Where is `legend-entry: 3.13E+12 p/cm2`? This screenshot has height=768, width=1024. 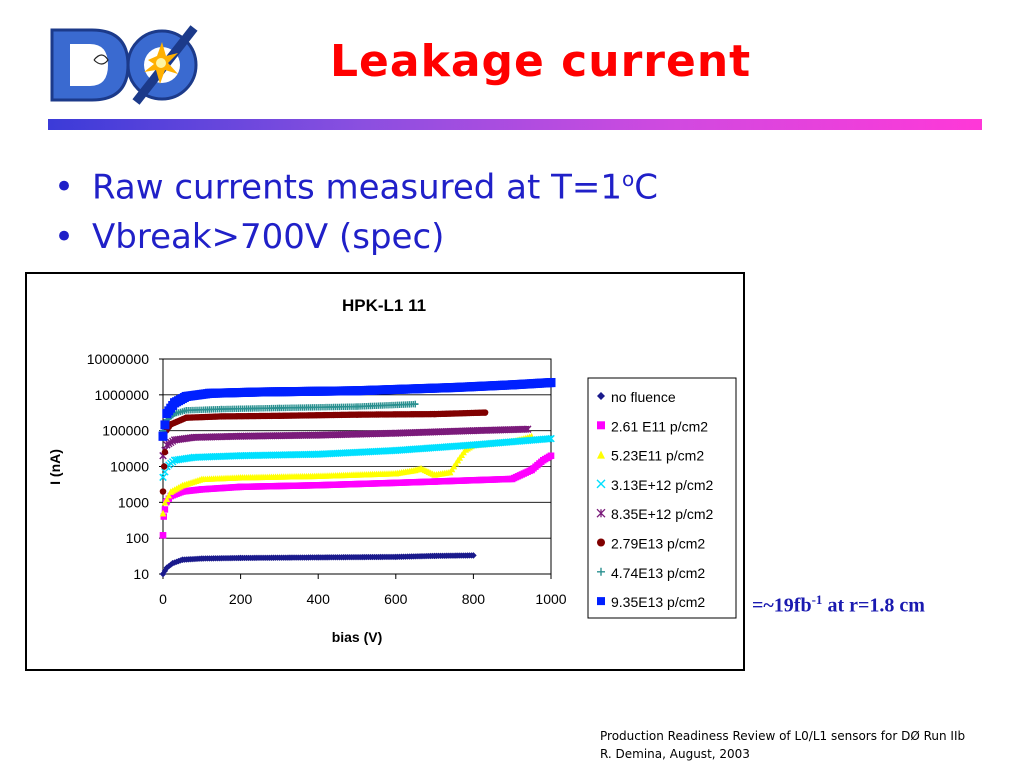
legend-entry: 3.13E+12 p/cm2 is located at coordinates (662, 485).